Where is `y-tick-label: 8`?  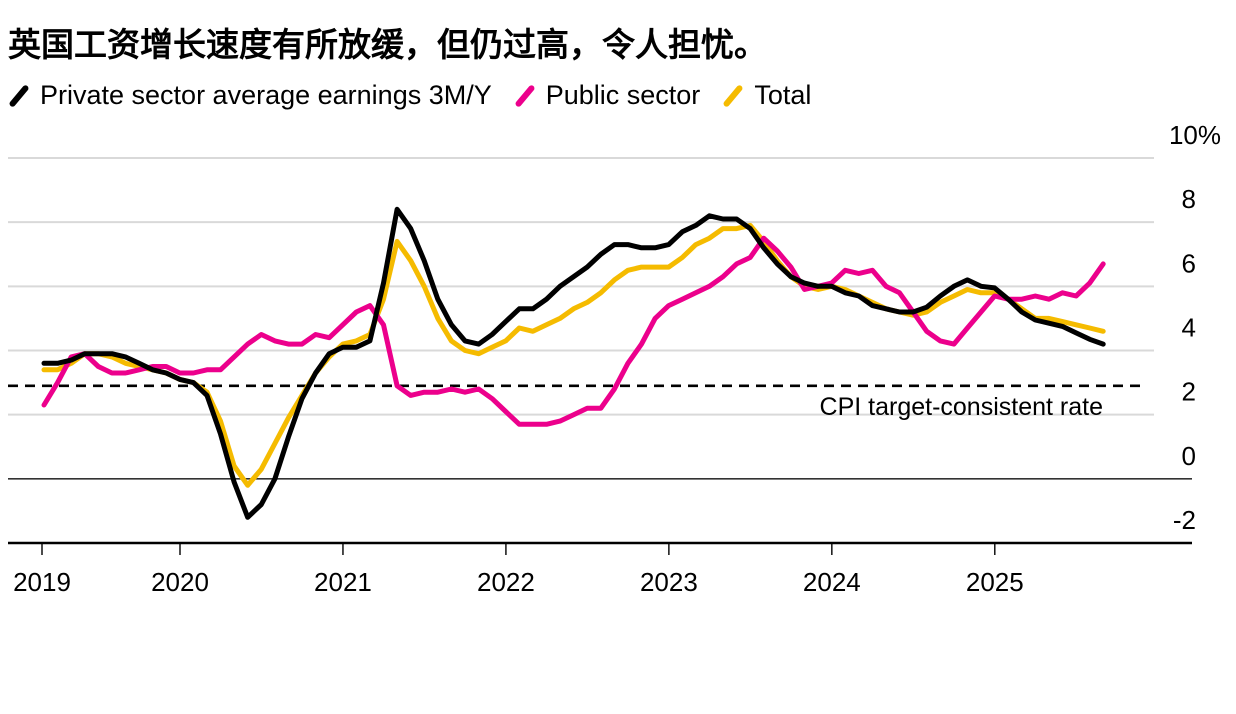
y-tick-label: 8 is located at coordinates (1189, 199).